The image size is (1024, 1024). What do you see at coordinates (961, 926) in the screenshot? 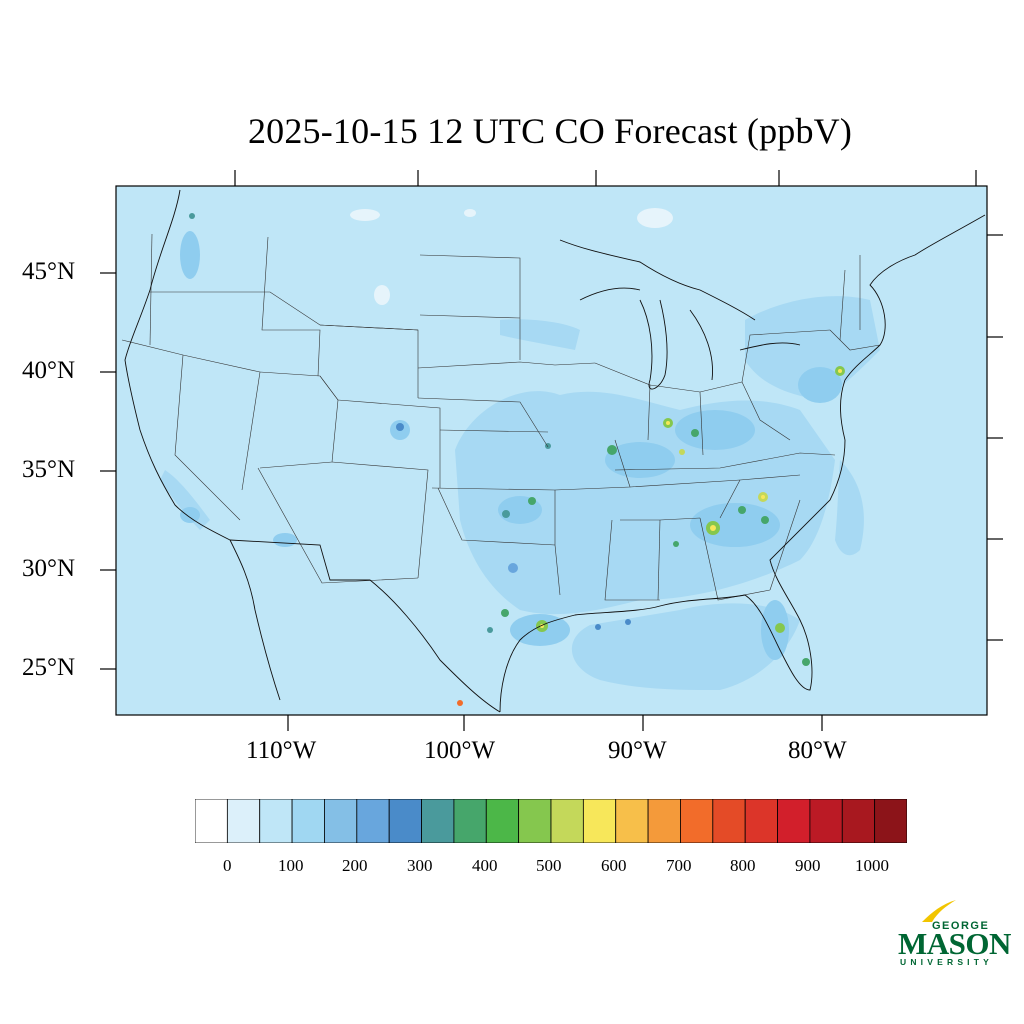
I see `logo-george-text: GEORGE` at bounding box center [961, 926].